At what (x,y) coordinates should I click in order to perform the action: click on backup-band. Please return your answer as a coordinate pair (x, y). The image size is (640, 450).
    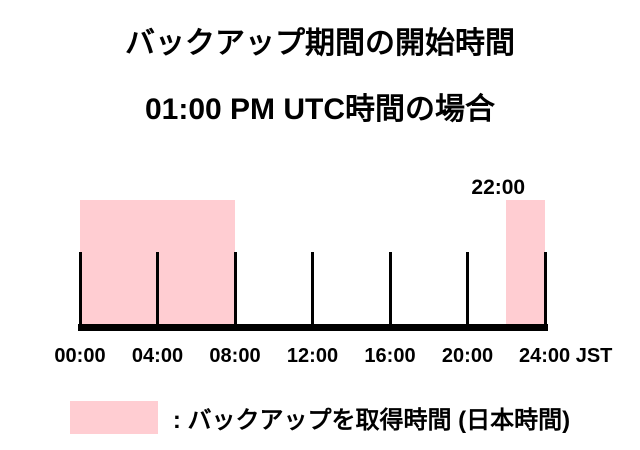
    Looking at the image, I should click on (525, 262).